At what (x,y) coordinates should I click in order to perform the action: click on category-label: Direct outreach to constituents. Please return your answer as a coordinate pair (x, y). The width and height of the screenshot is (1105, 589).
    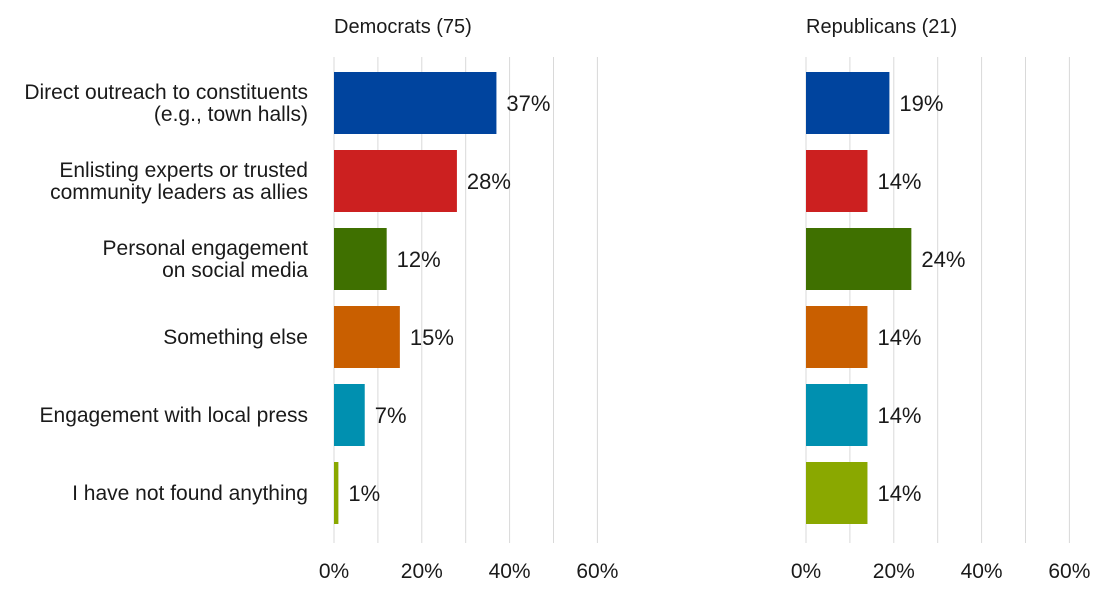
    Looking at the image, I should click on (166, 92).